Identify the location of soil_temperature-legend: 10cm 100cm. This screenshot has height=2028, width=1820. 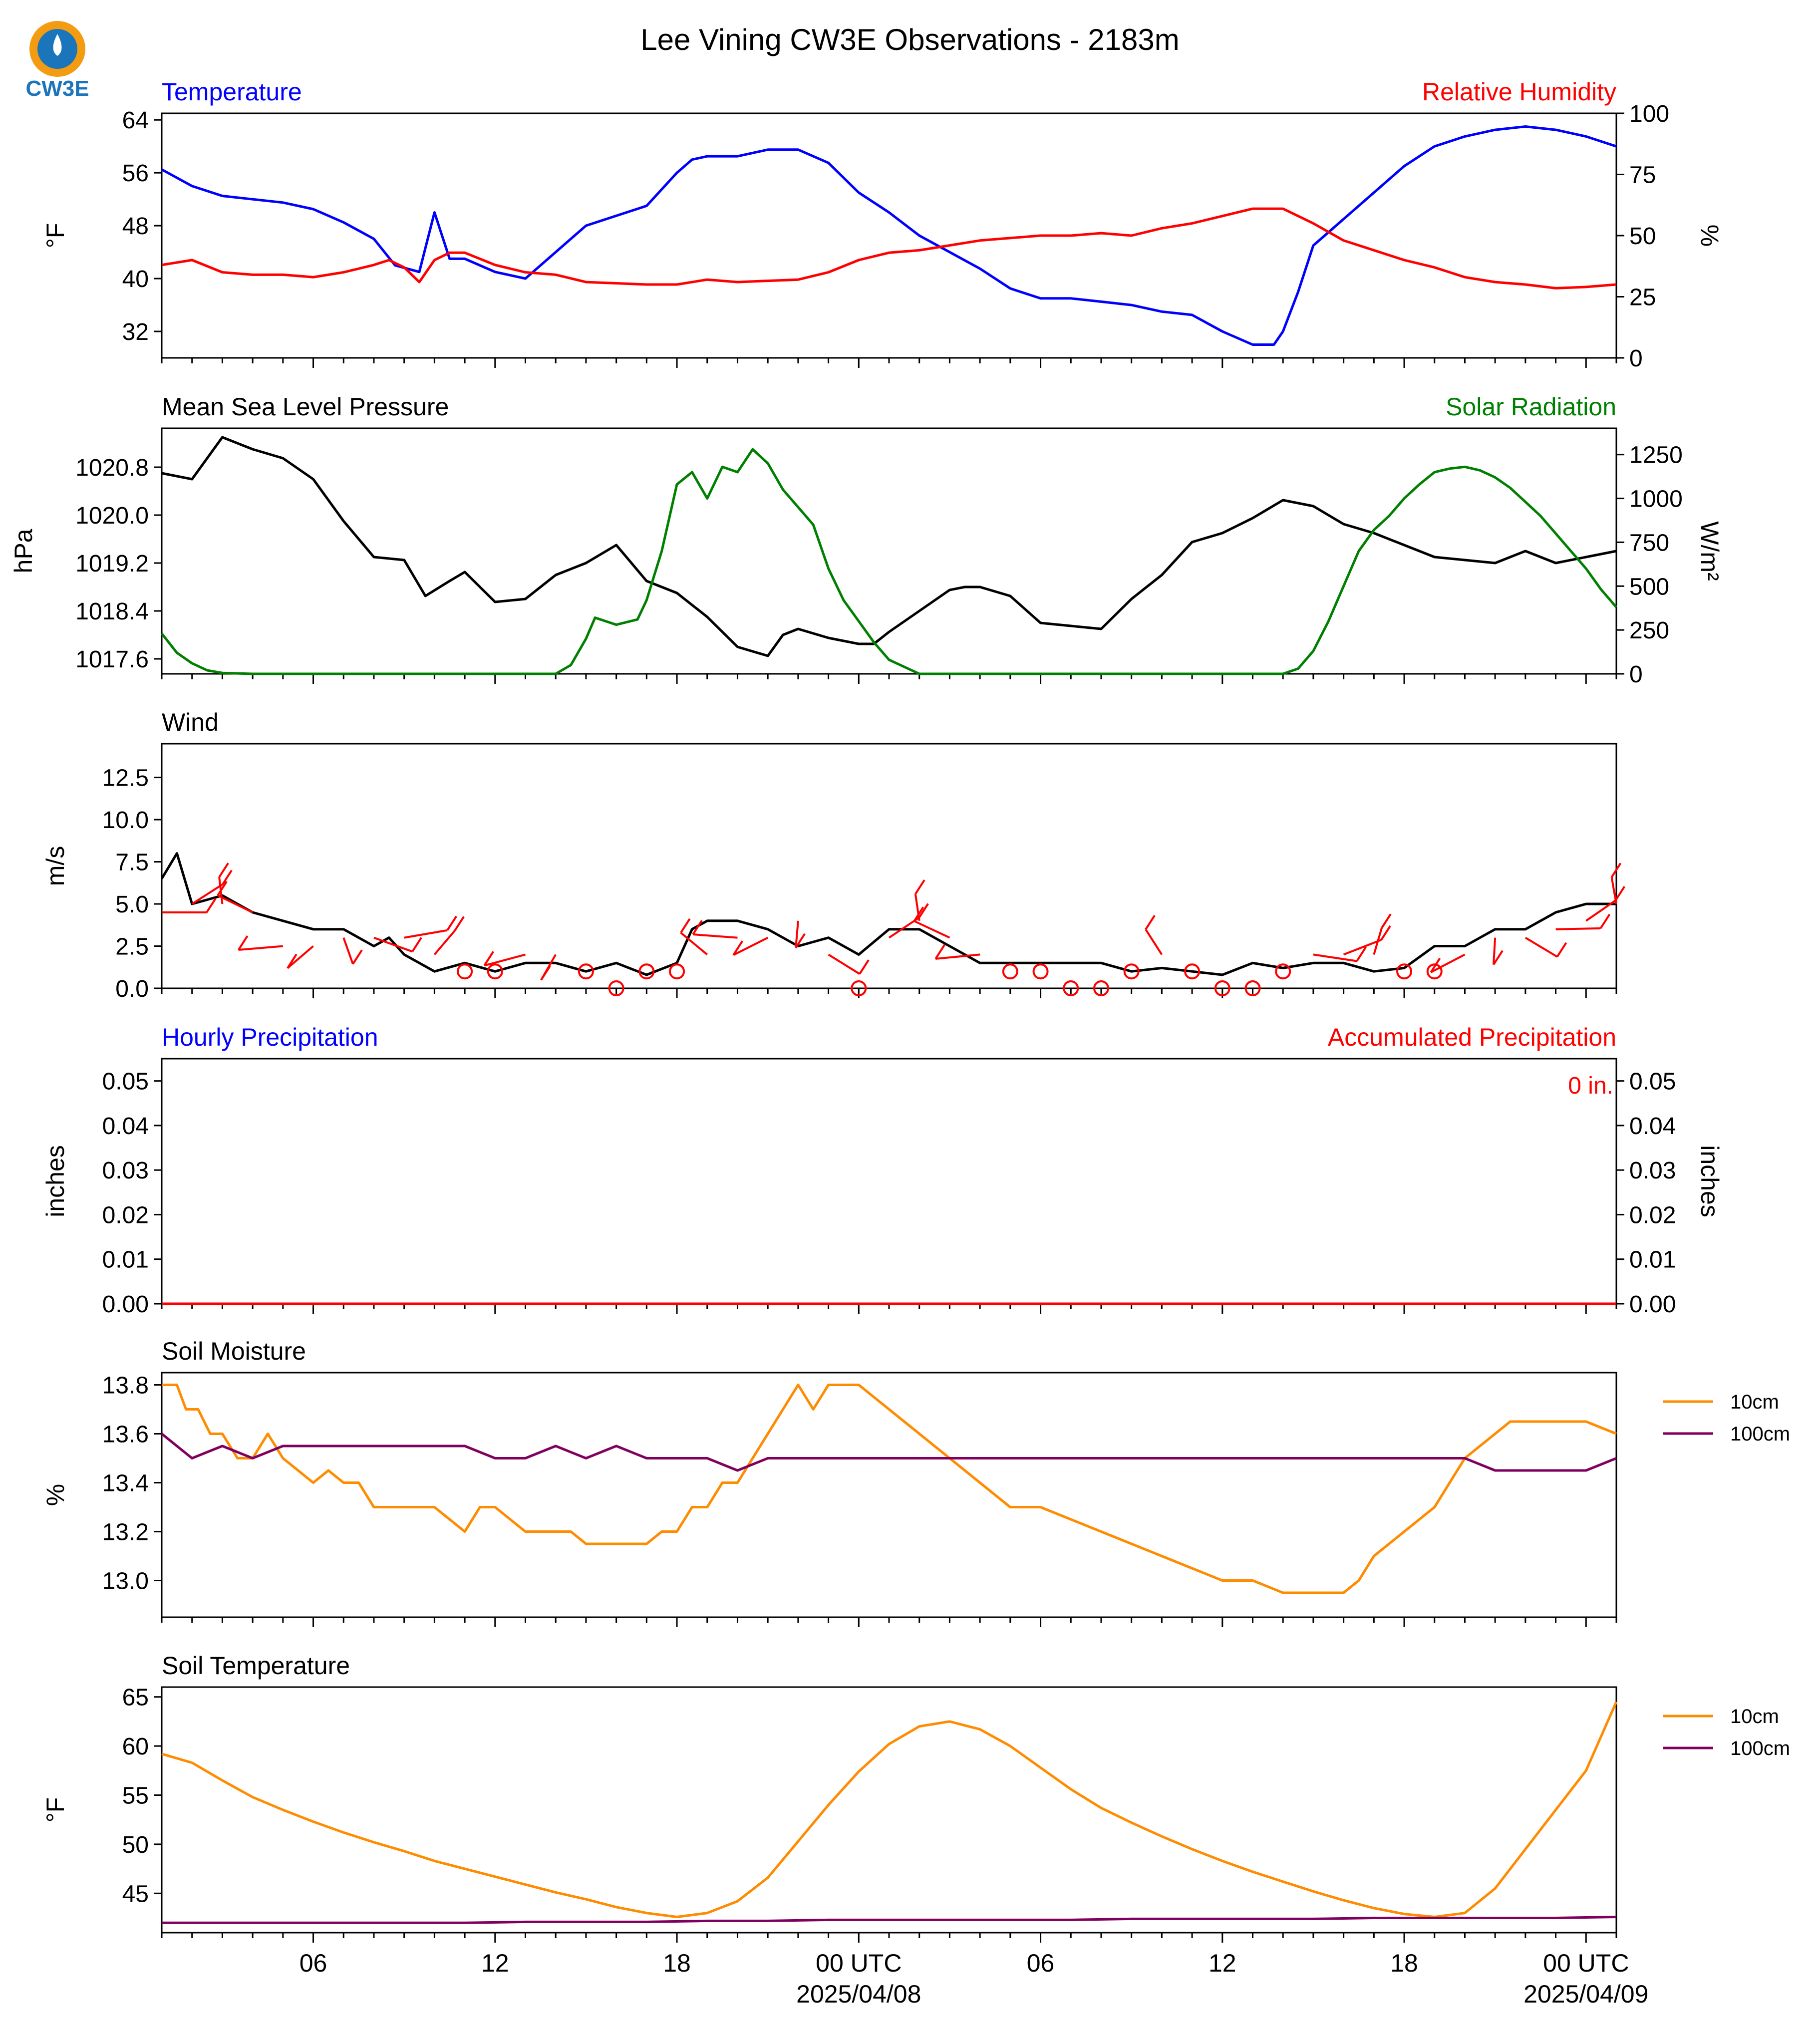
(1726, 1732).